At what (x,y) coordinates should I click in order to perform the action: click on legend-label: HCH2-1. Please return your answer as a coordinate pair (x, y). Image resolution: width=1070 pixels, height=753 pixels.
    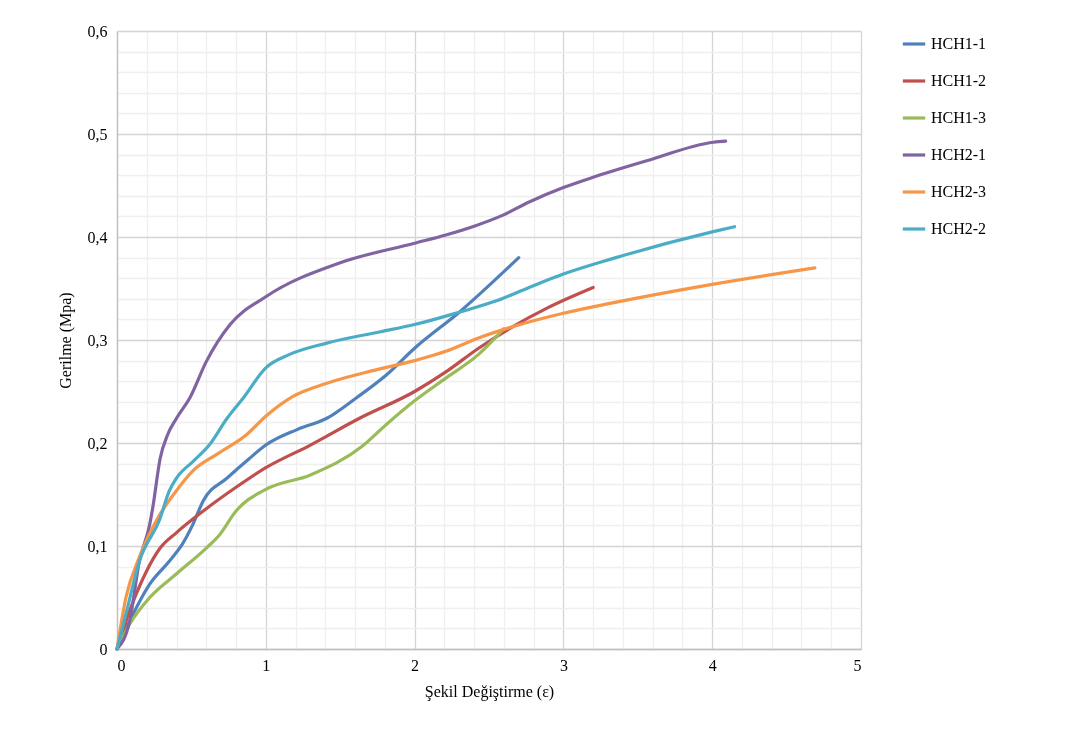
    Looking at the image, I should click on (959, 154).